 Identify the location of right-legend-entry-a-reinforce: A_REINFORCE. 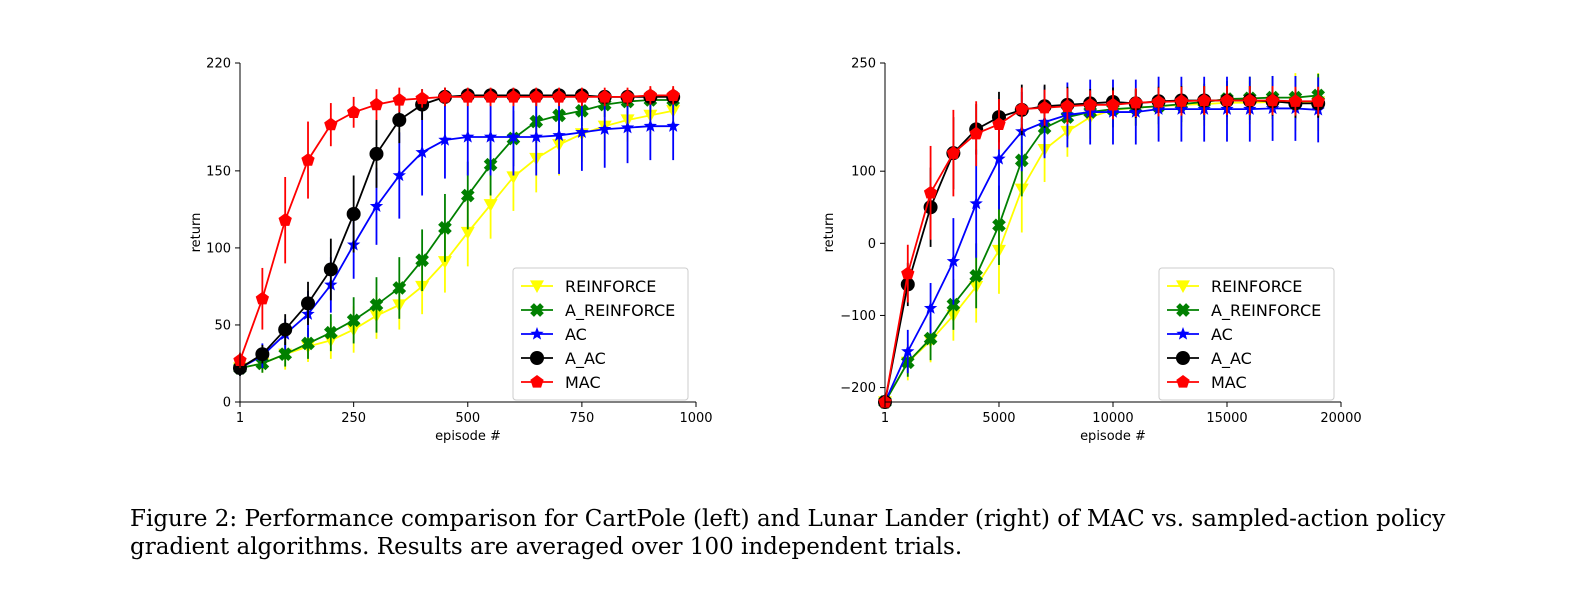
(1266, 311).